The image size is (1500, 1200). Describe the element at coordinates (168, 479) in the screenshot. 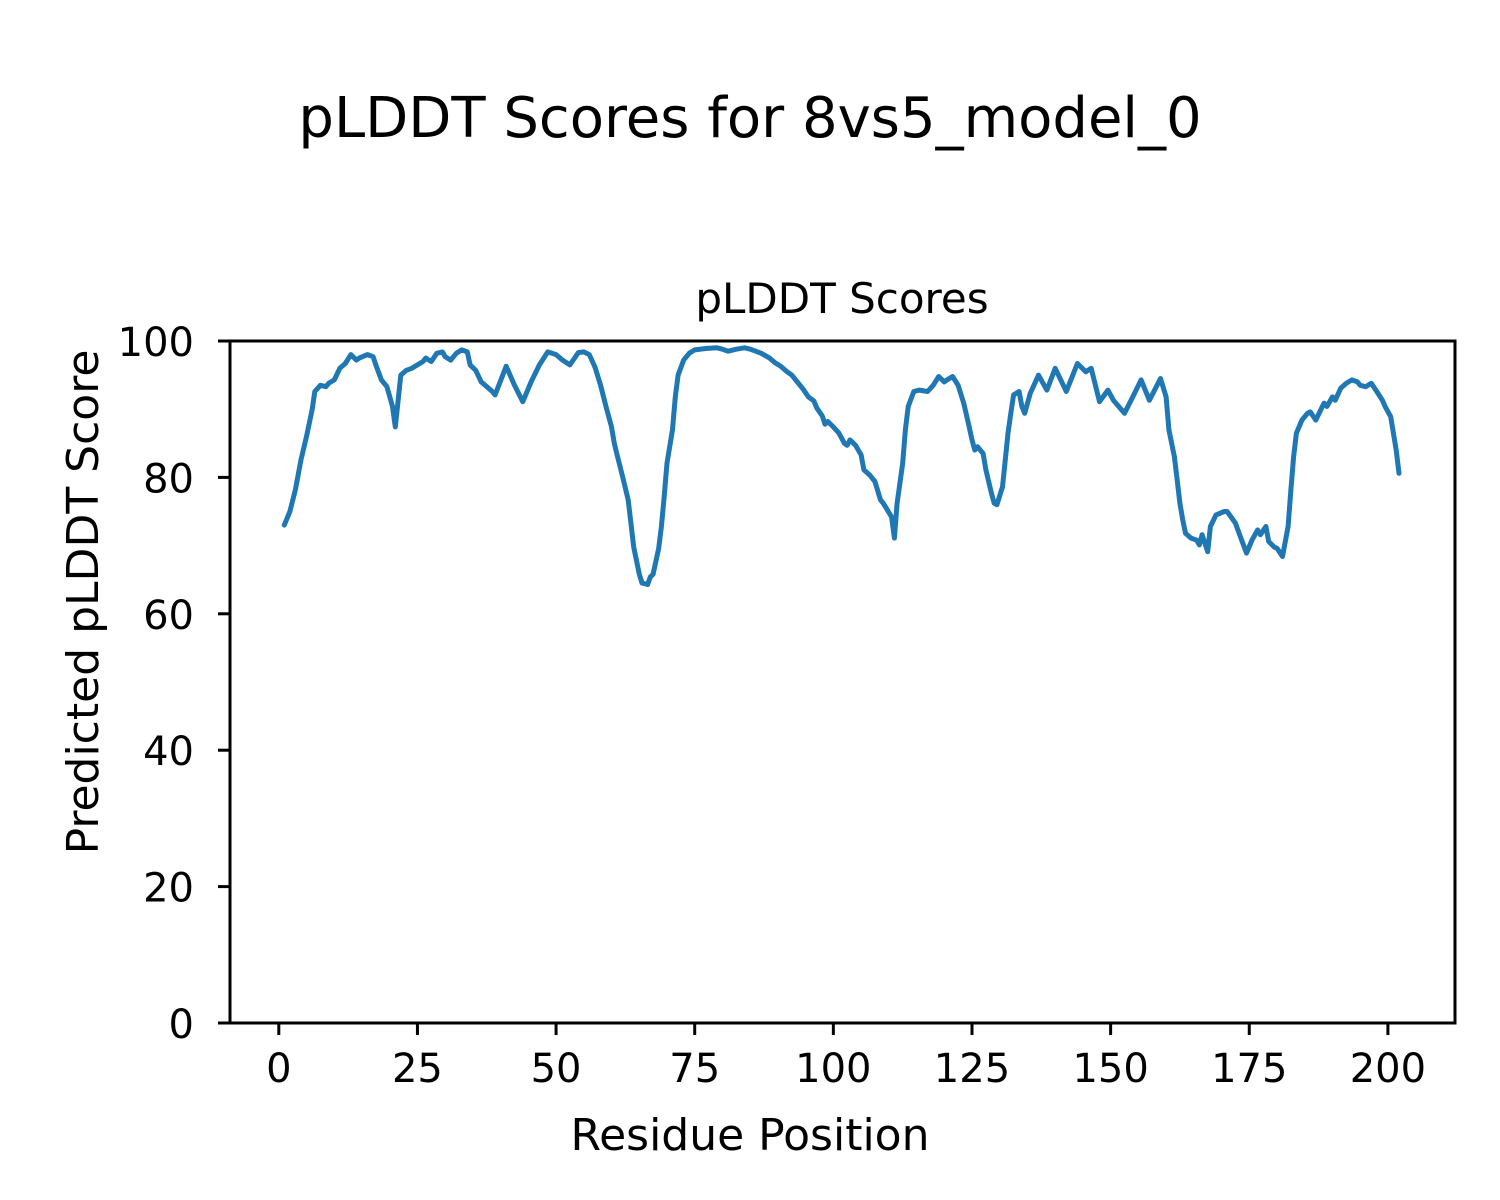

I see `y-tick-label: 80` at that location.